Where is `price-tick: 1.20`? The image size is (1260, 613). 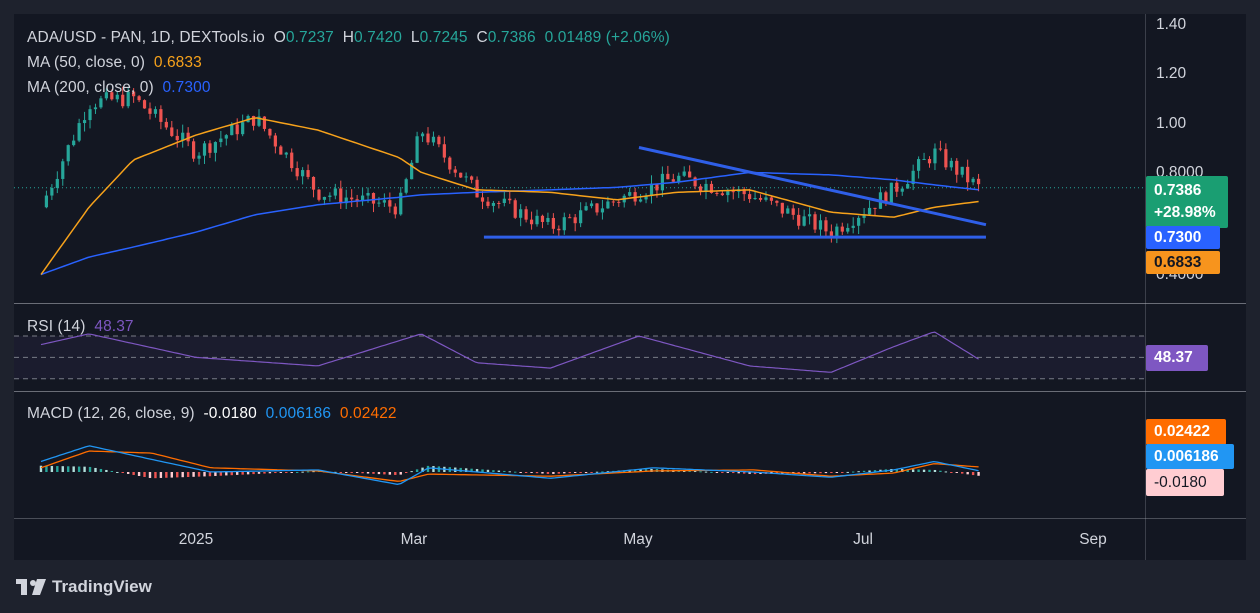
price-tick: 1.20 is located at coordinates (1171, 73).